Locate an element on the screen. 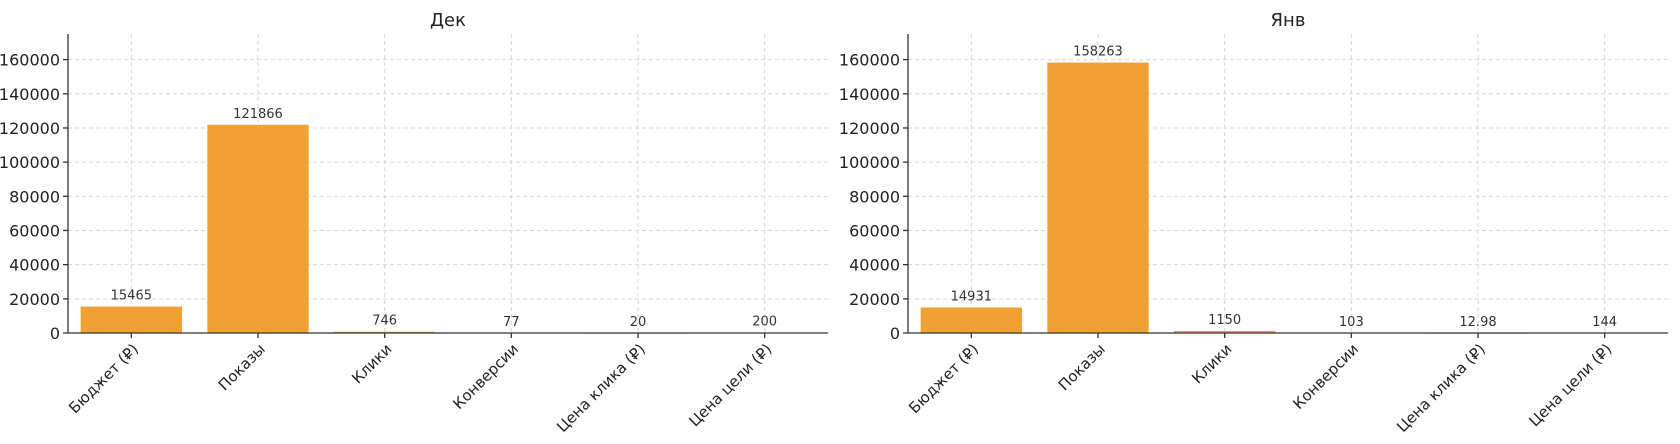 Image resolution: width=1680 pixels, height=444 pixels. data-label: 200 is located at coordinates (764, 322).